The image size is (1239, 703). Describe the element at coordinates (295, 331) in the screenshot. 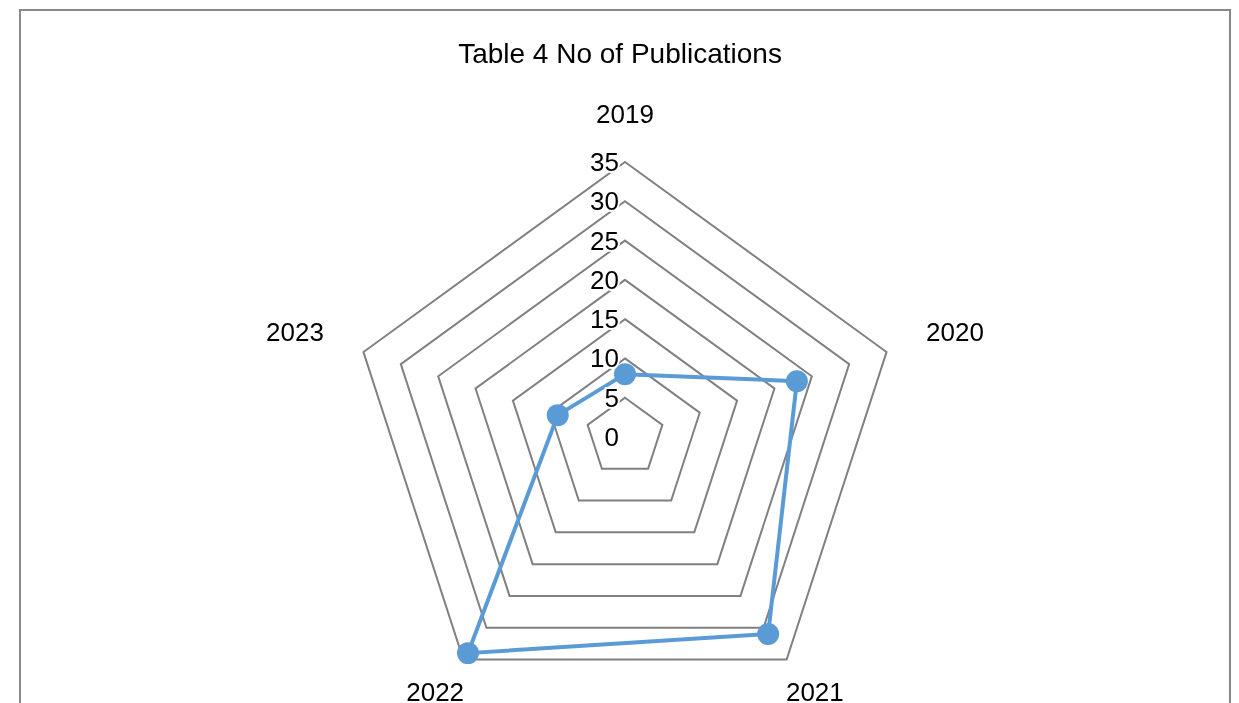

I see `spoke-label: 2023` at that location.